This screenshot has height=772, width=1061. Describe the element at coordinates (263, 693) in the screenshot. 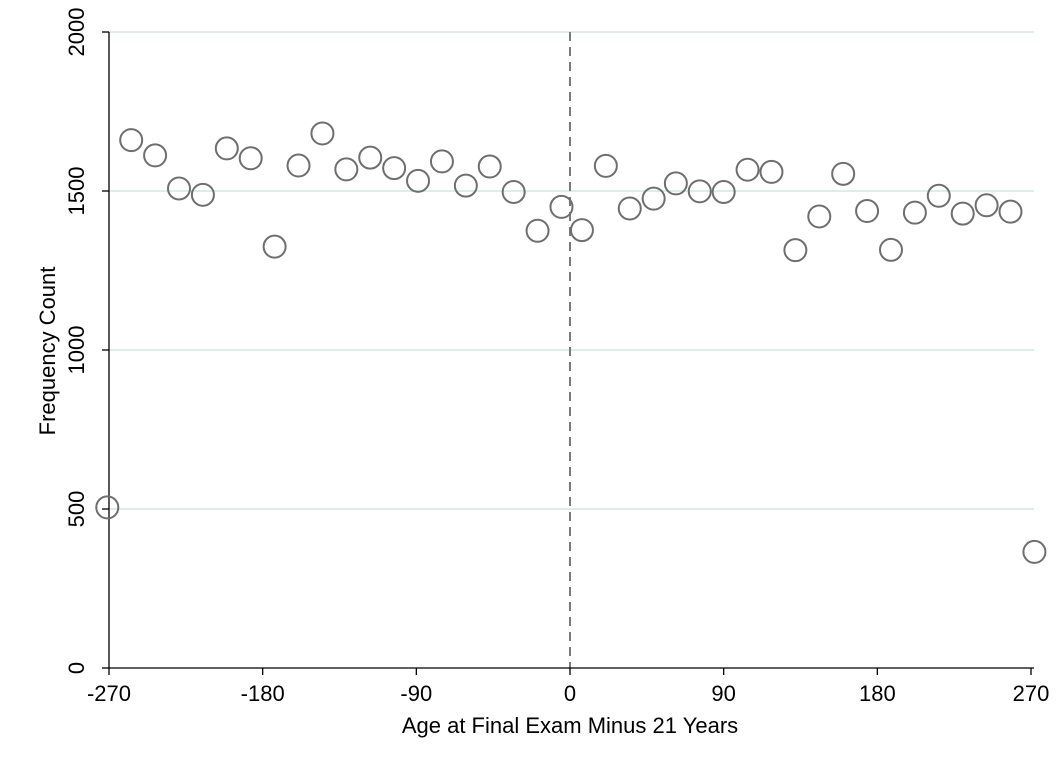

I see `x-tick-label: -180` at that location.